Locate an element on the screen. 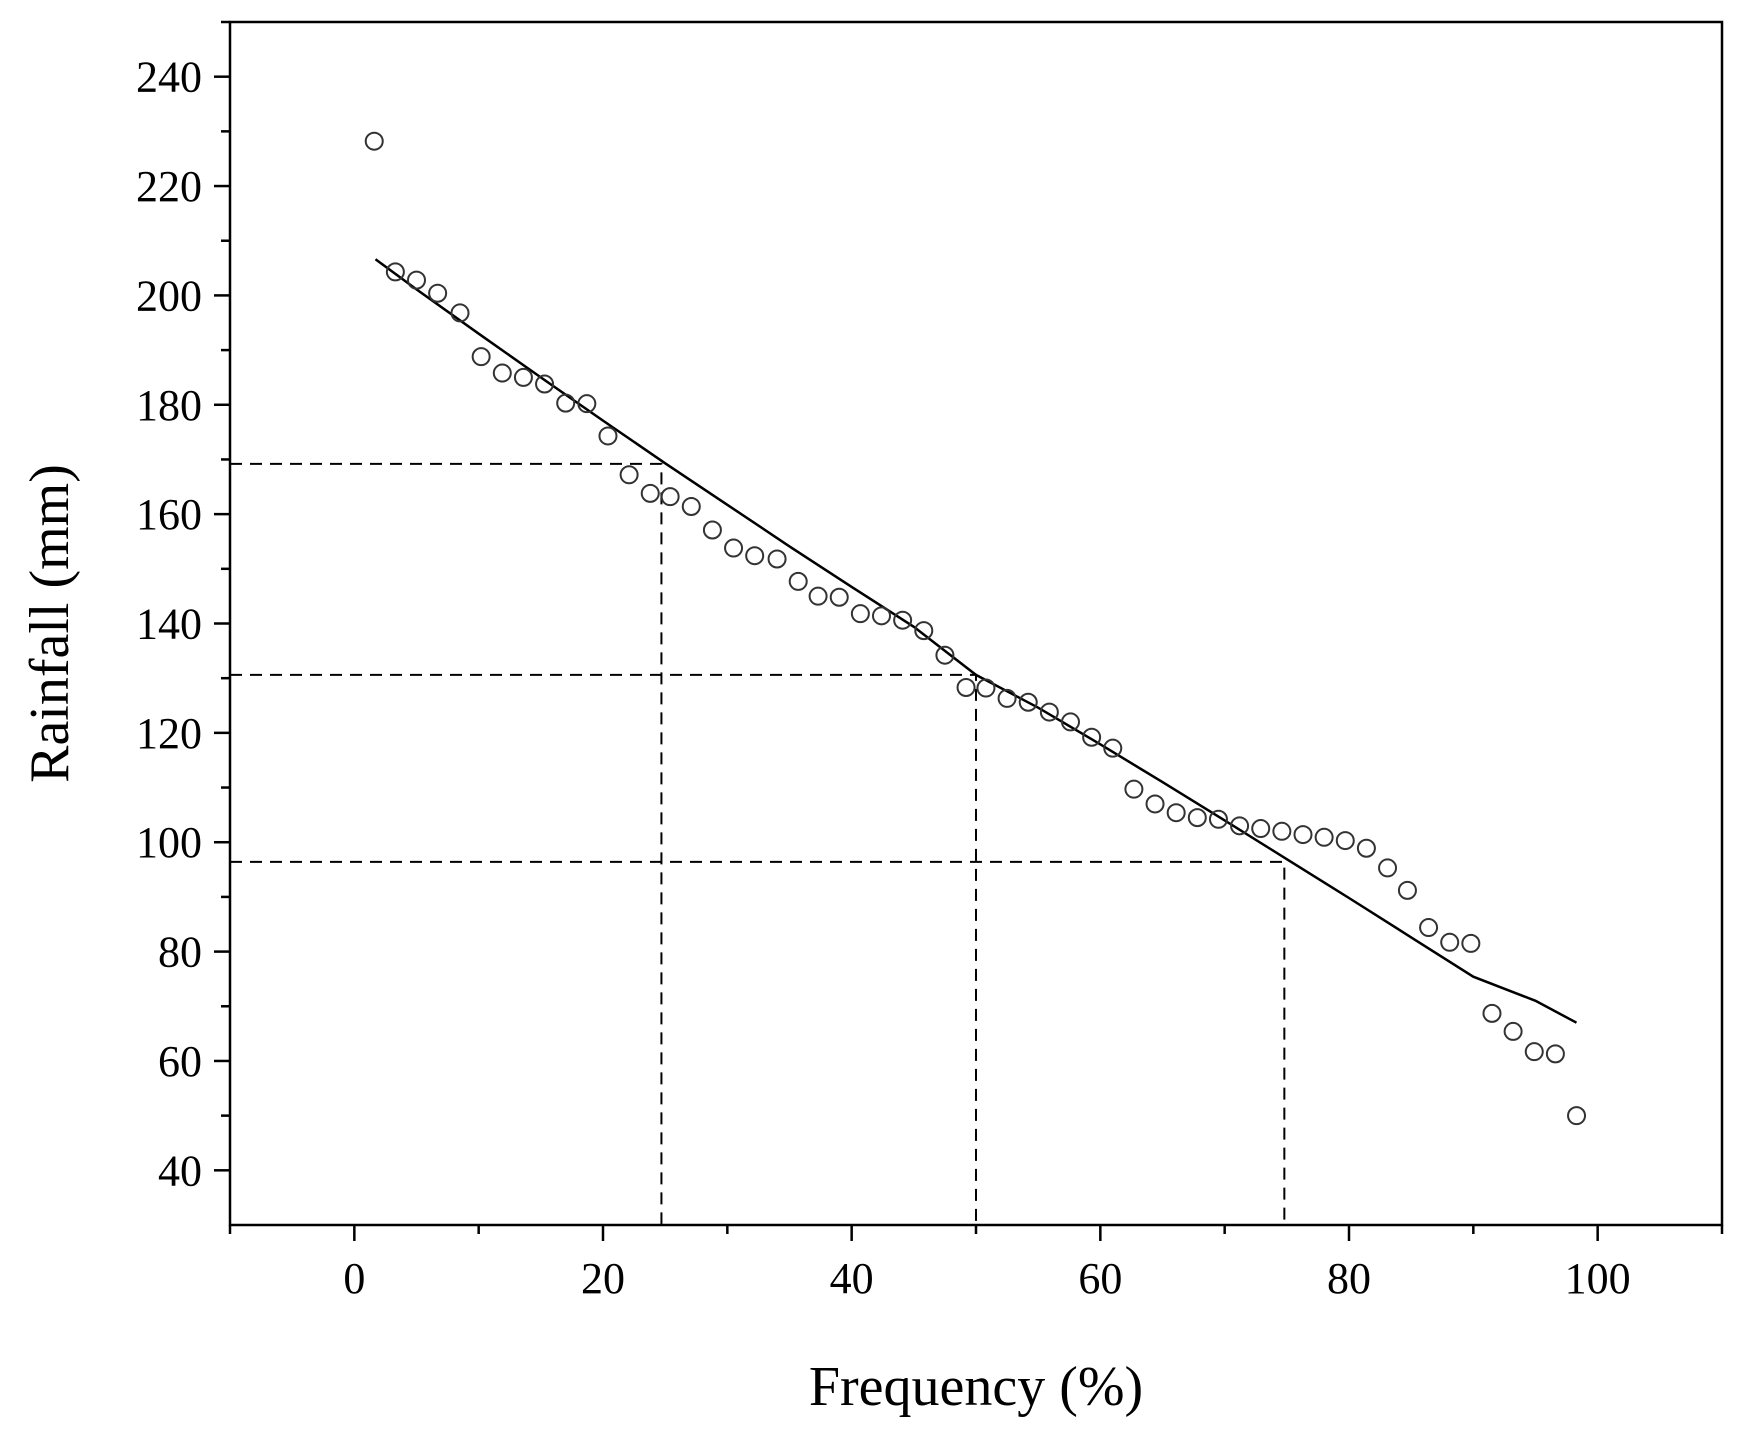 The height and width of the screenshot is (1432, 1744). y-tick-label: 80 is located at coordinates (180, 952).